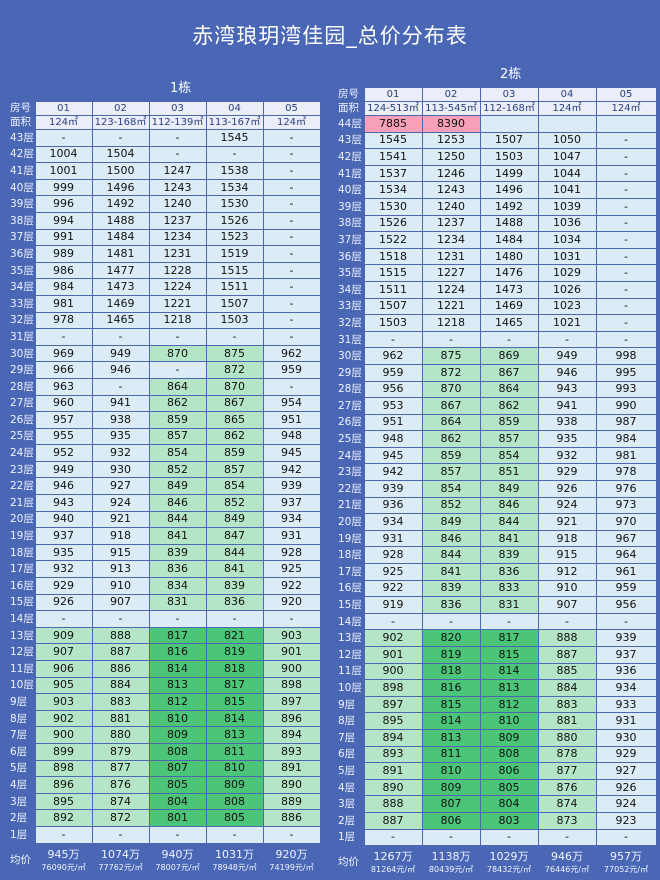 The image size is (660, 880). Describe the element at coordinates (291, 586) in the screenshot. I see `price-cell: 922` at that location.